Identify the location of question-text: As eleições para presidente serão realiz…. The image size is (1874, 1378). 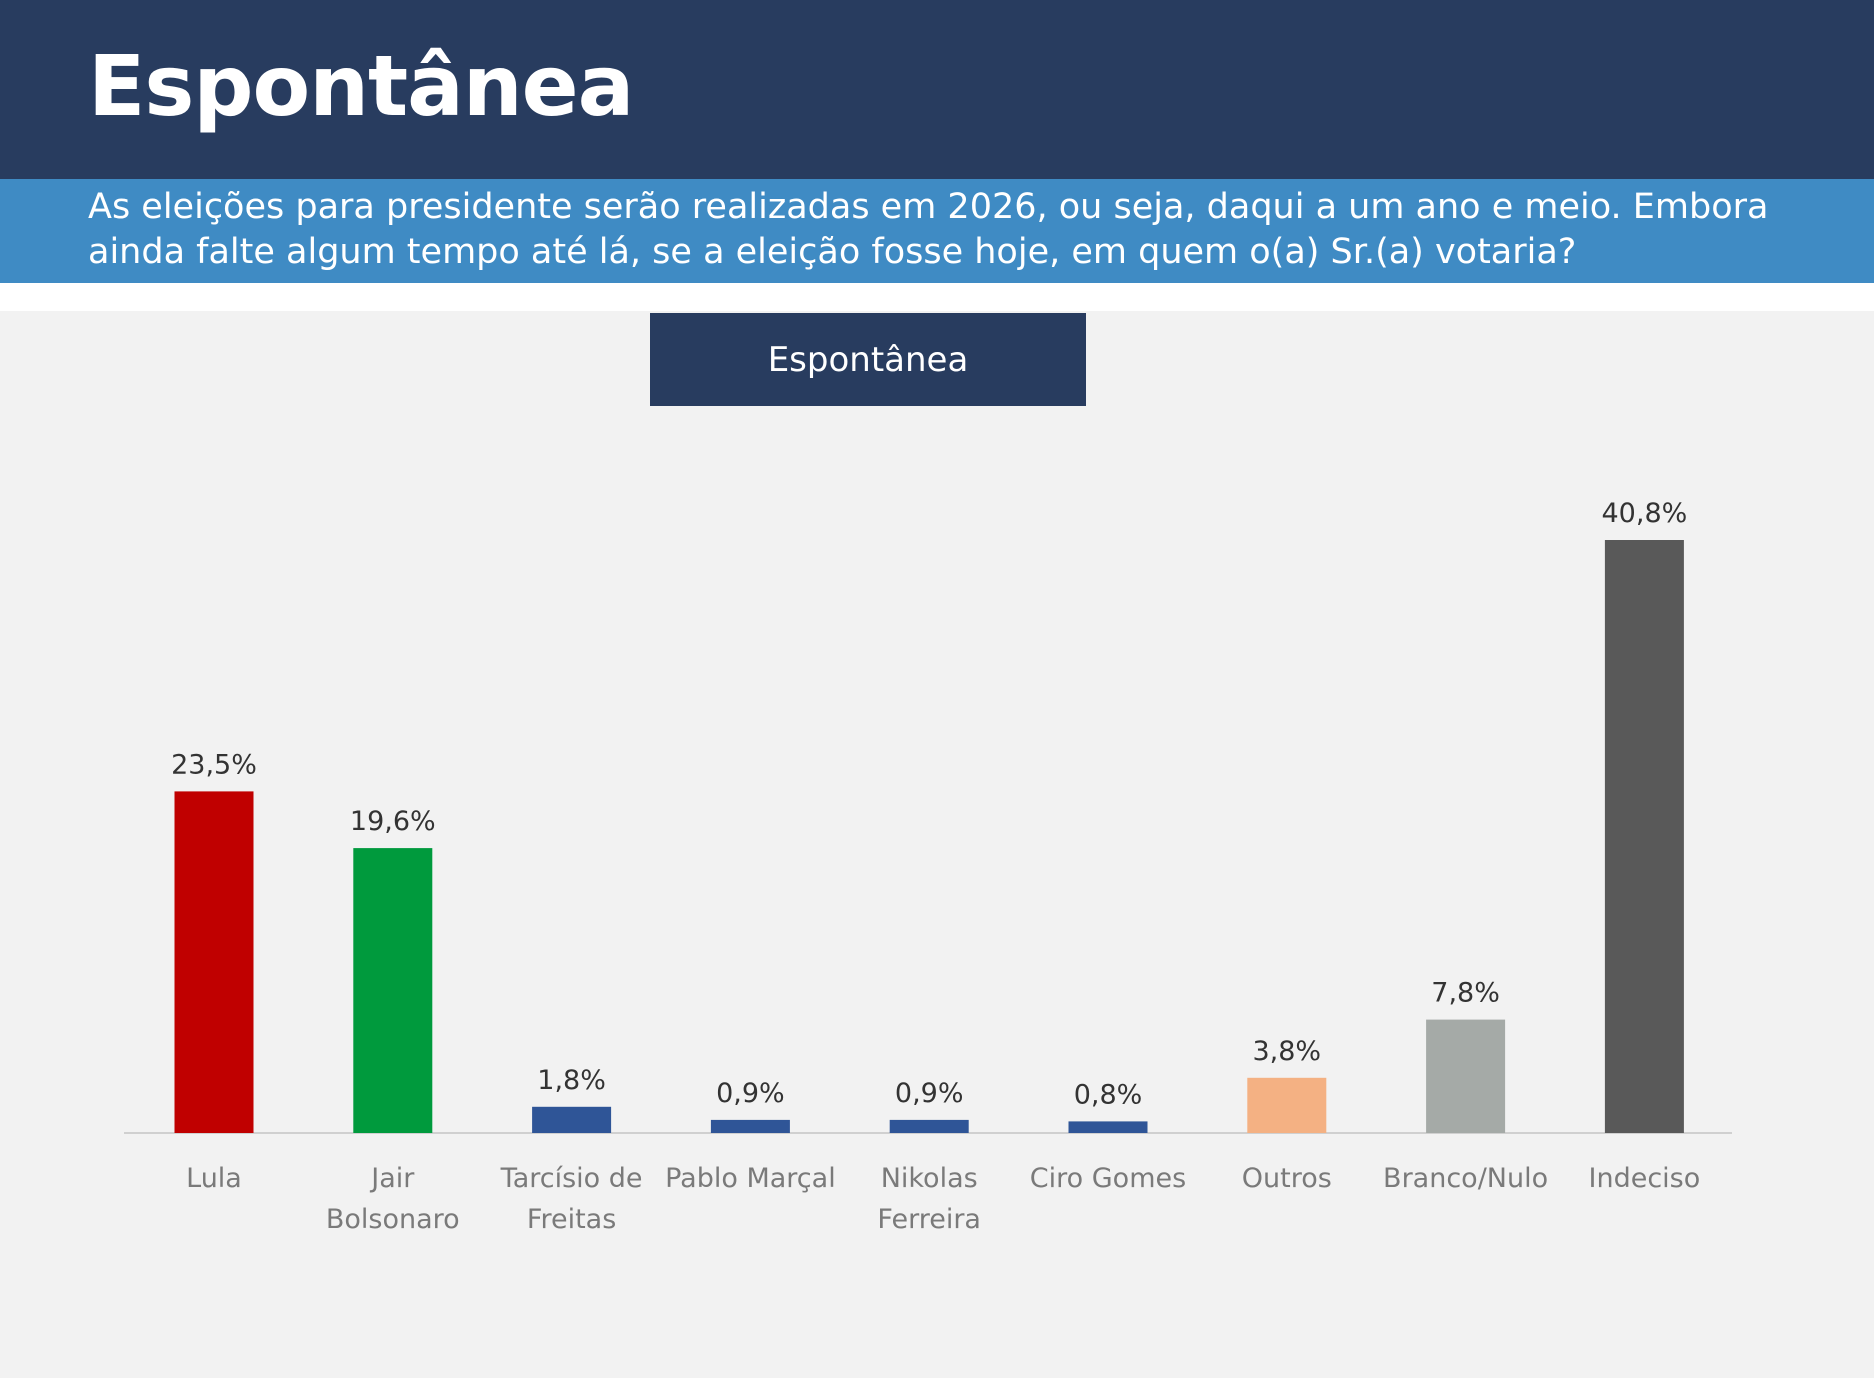
(928, 229).